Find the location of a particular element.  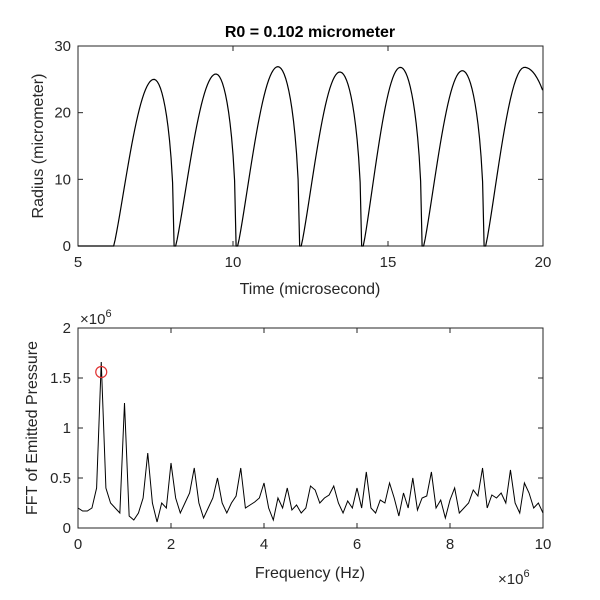

x-tick-label: 2 is located at coordinates (171, 544).